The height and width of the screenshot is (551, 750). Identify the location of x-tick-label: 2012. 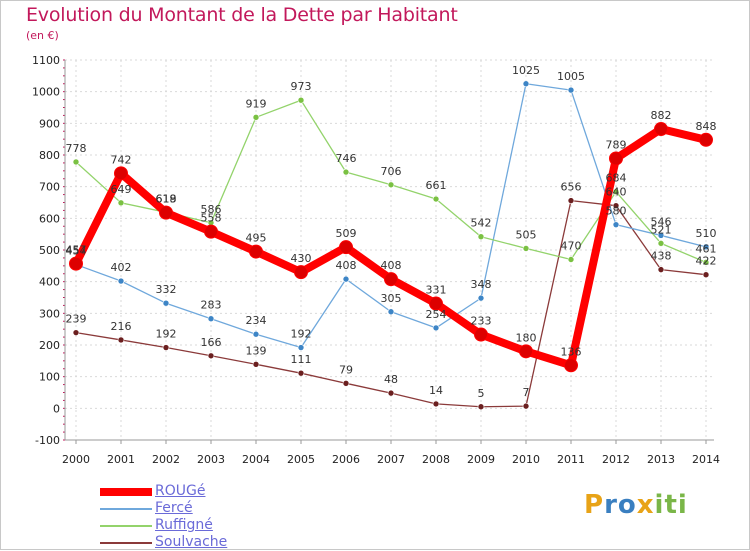
(616, 459).